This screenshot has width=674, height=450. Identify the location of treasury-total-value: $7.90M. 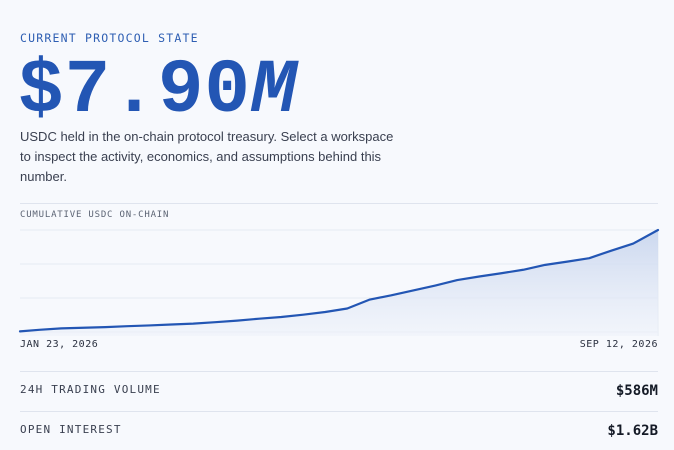
(158, 91).